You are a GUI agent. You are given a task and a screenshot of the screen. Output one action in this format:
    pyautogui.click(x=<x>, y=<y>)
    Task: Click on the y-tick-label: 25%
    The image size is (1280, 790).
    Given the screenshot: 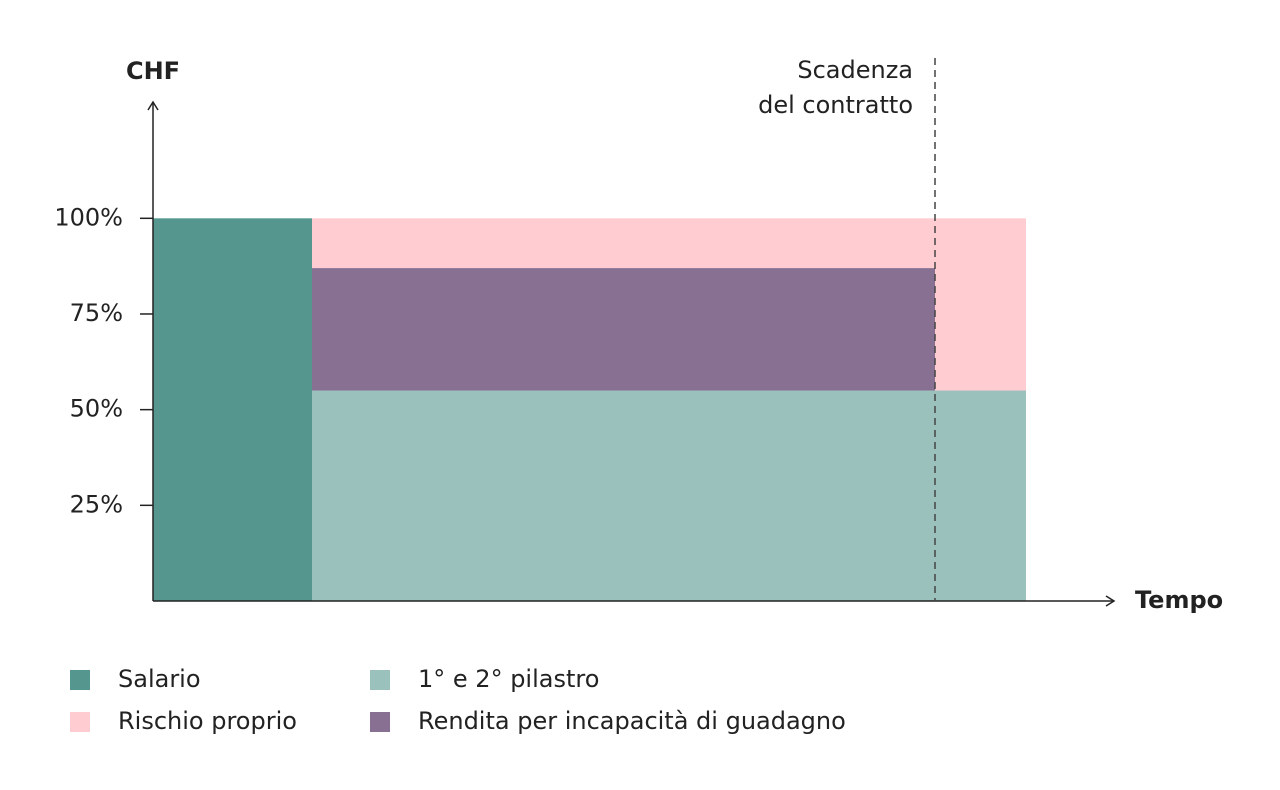 What is the action you would take?
    pyautogui.click(x=96, y=504)
    